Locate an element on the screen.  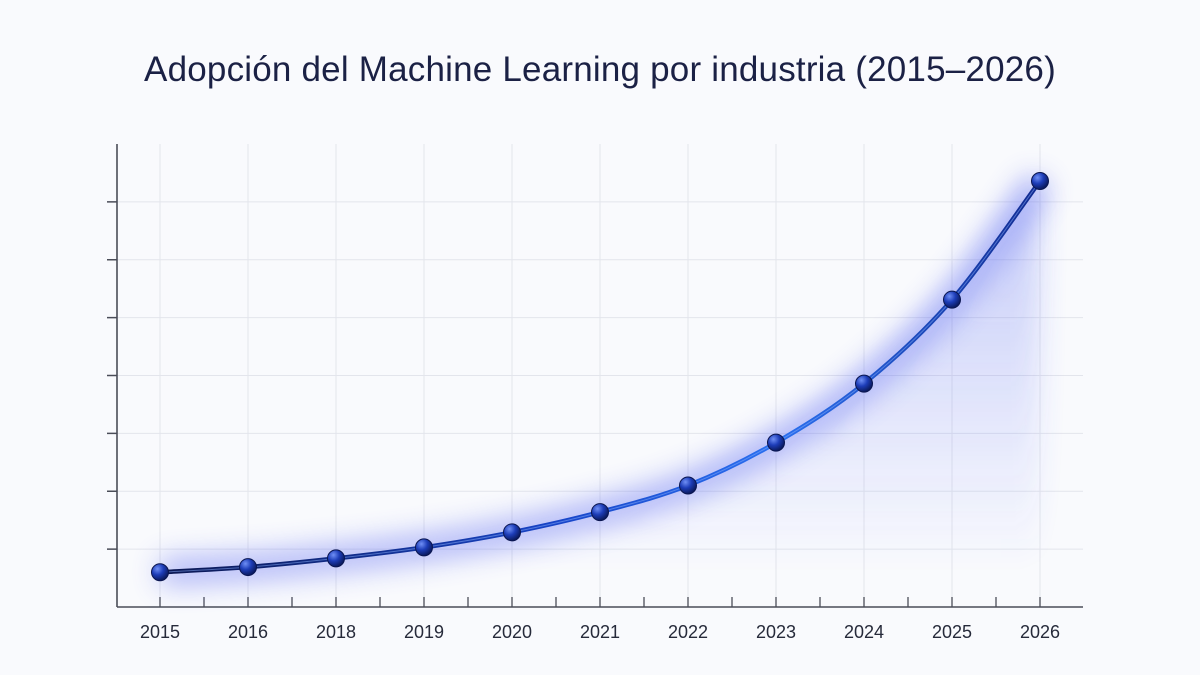
x-tick-label: 2025 is located at coordinates (952, 632).